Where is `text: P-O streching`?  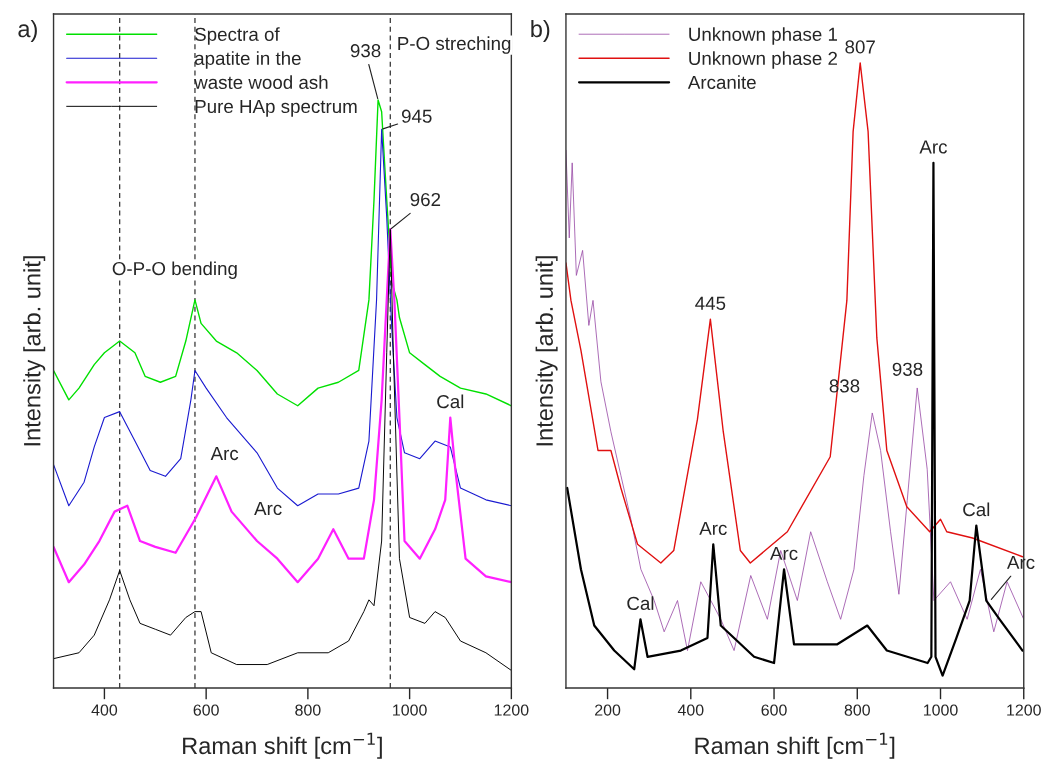 text: P-O streching is located at coordinates (454, 45).